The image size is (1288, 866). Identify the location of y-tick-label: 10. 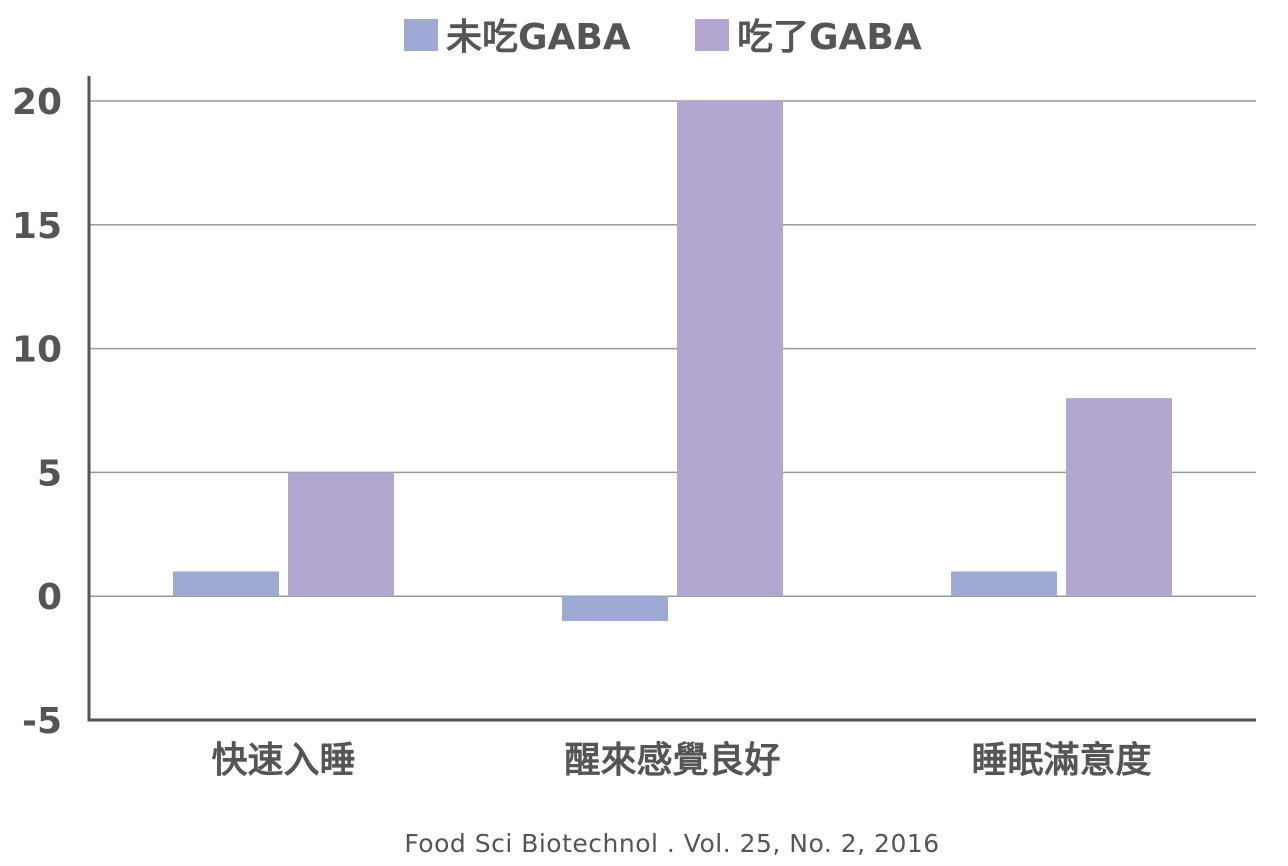
(37, 350).